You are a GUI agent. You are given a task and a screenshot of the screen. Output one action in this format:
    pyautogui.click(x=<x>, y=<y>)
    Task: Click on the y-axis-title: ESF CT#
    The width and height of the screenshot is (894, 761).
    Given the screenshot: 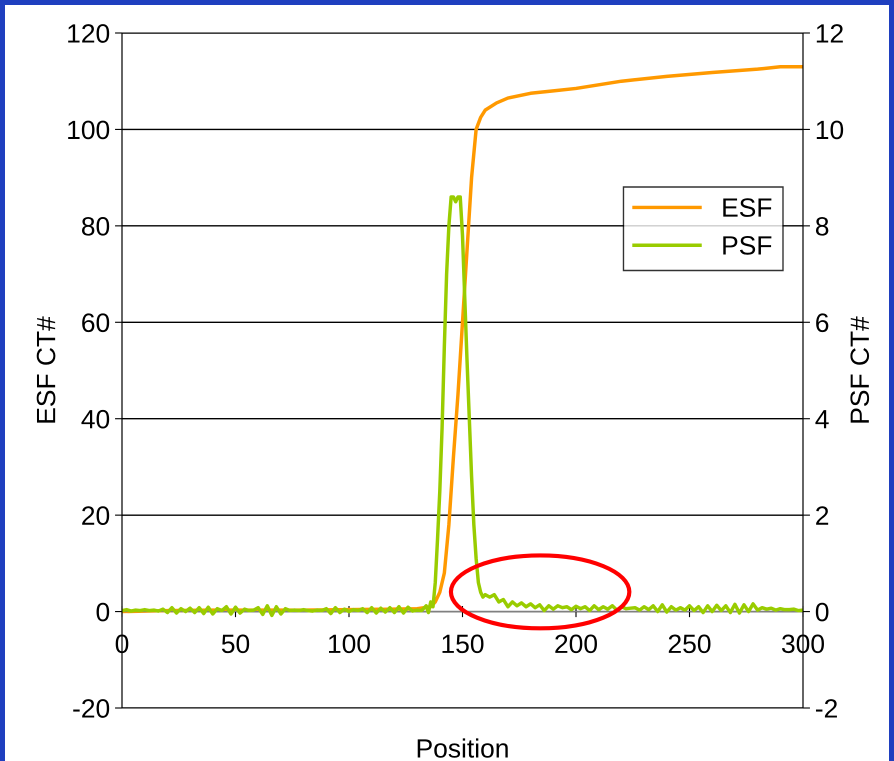 What is the action you would take?
    pyautogui.click(x=46, y=369)
    